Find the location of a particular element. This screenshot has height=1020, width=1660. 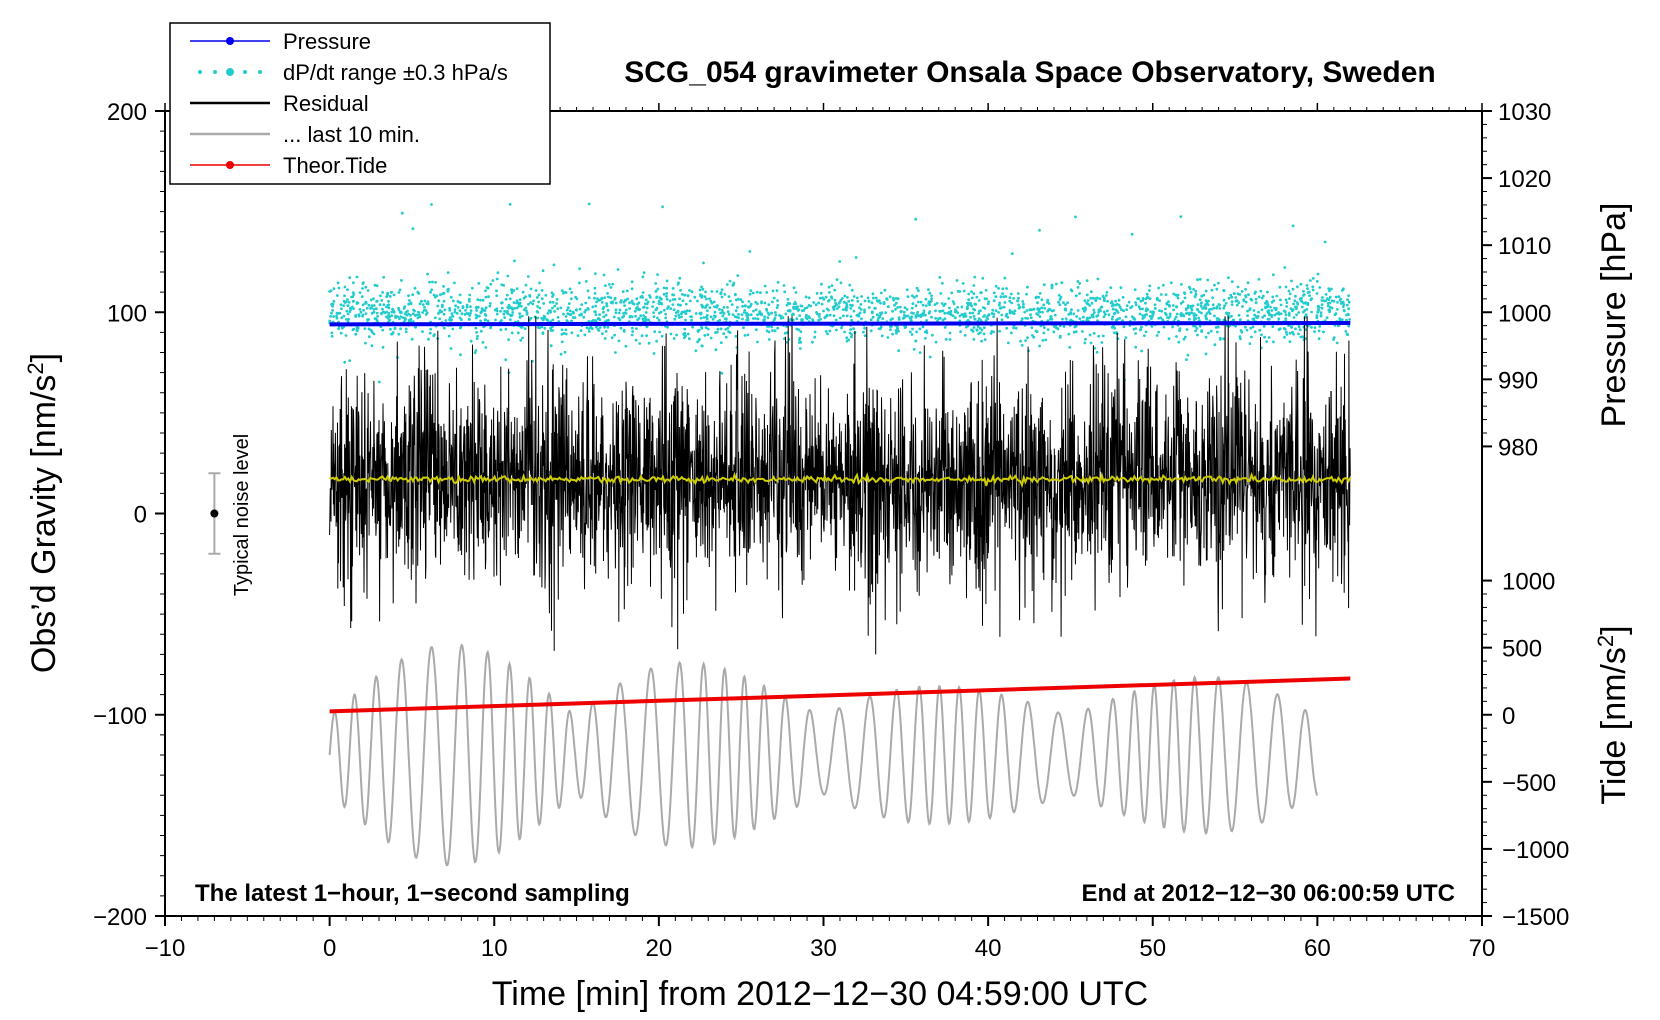

legend-swatch-marker is located at coordinates (230, 72).